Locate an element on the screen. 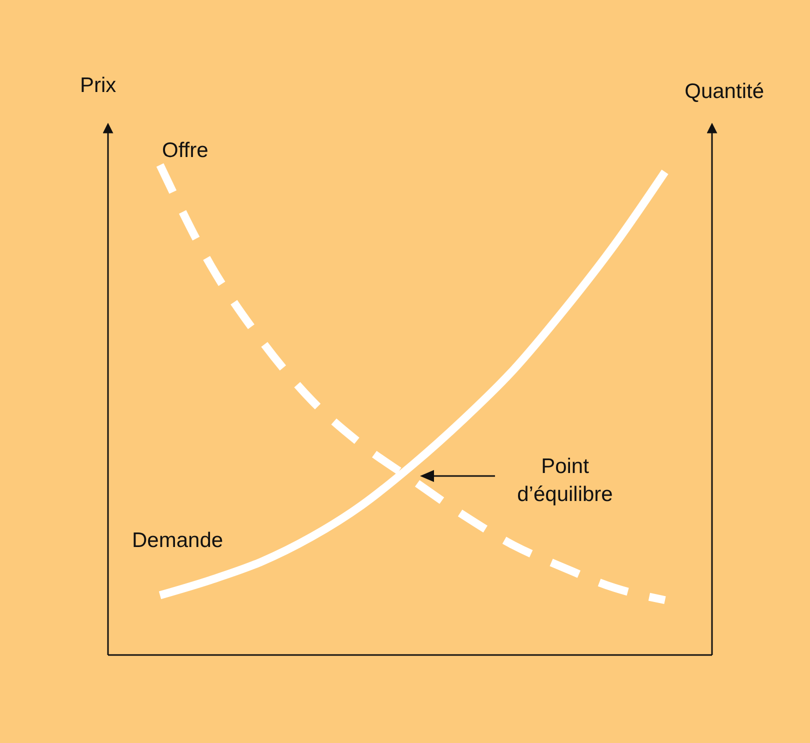  series-label: Offre is located at coordinates (185, 150).